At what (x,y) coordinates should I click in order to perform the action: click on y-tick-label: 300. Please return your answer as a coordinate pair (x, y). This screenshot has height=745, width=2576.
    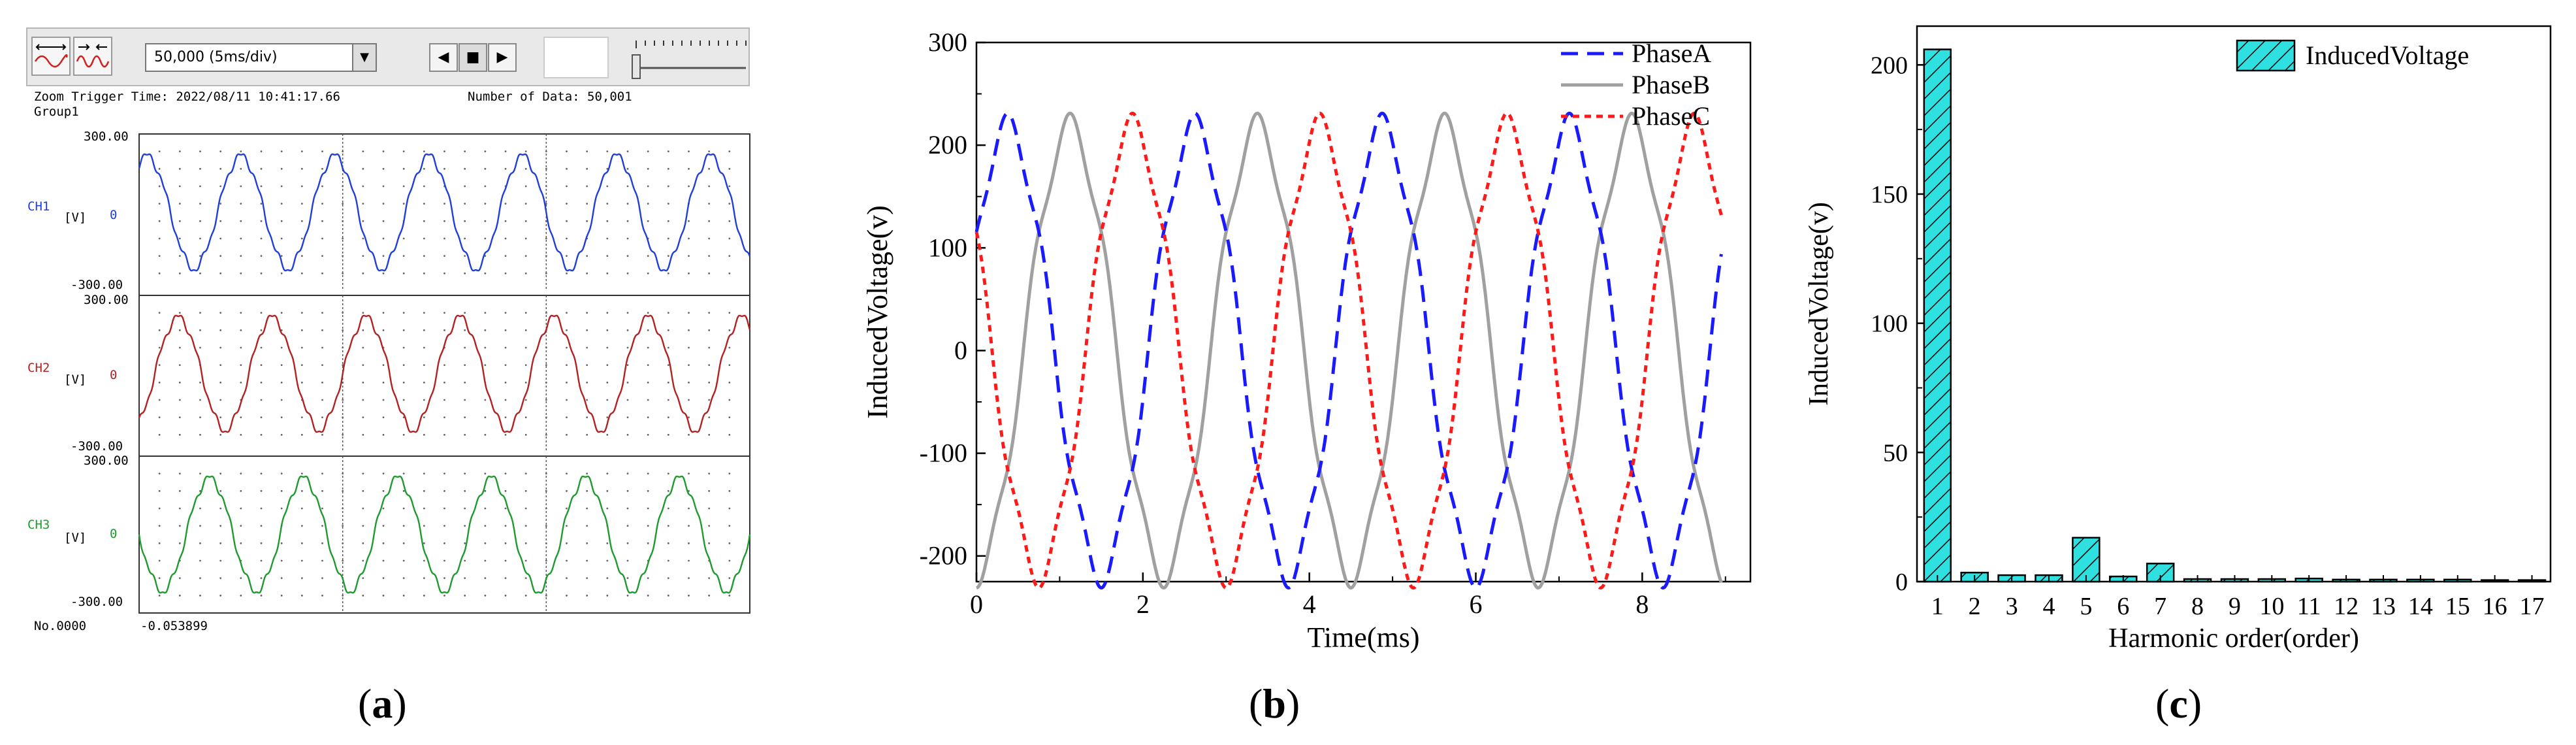
    Looking at the image, I should click on (947, 42).